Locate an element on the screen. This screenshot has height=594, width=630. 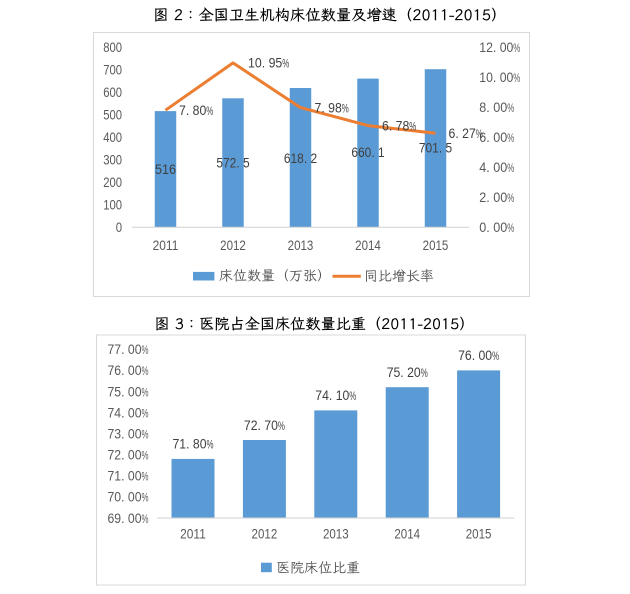
svg-text: 10. 95 is located at coordinates (265, 63).